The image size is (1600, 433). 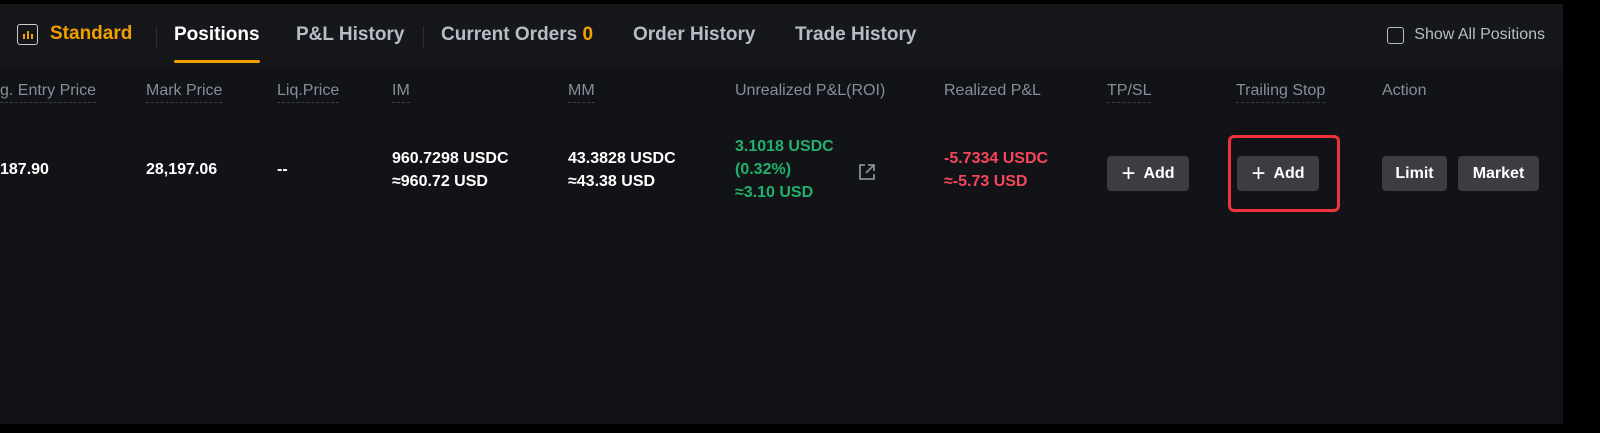 I want to click on trailing-stop-add-button: + Add, so click(x=1278, y=173).